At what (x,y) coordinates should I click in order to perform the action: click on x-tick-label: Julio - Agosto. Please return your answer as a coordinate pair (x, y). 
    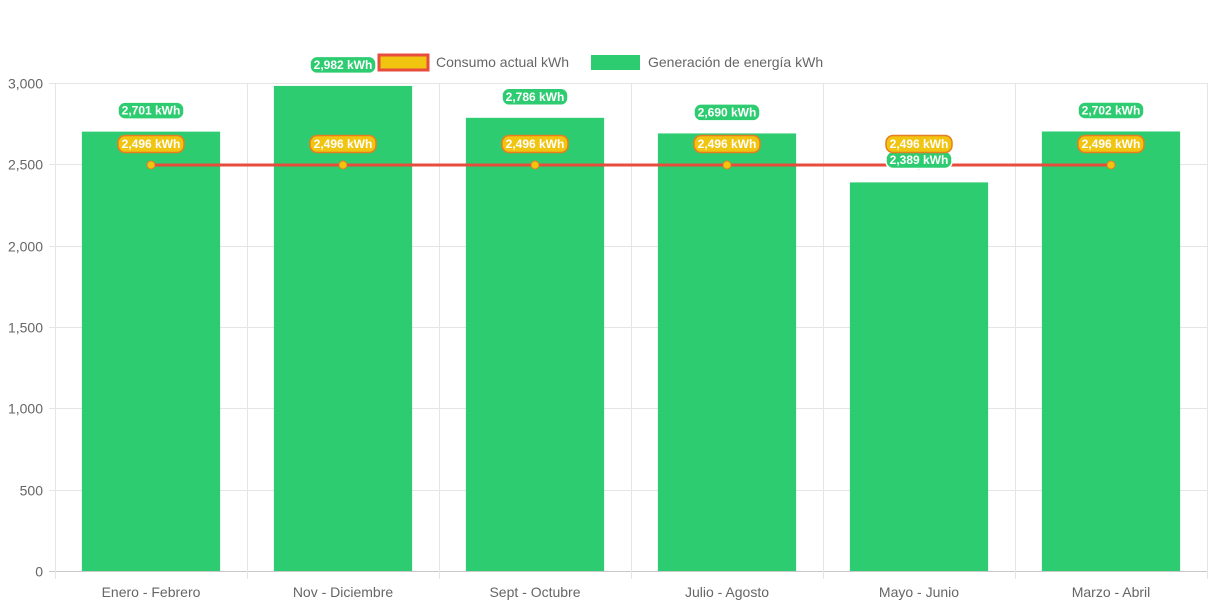
    Looking at the image, I should click on (727, 592).